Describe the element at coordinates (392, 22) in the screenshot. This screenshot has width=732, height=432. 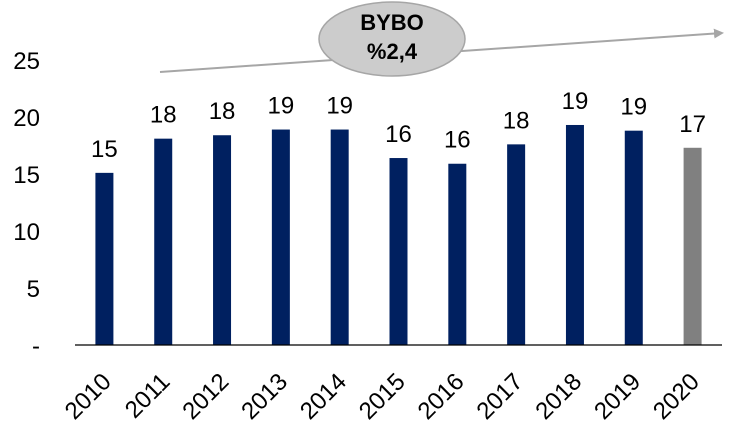
I see `cagr-label-line1: BYBO` at that location.